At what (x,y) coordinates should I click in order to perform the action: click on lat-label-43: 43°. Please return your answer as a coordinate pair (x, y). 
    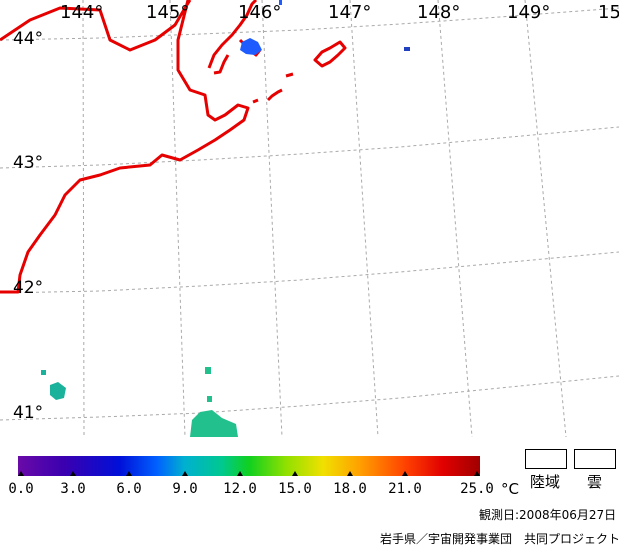
    Looking at the image, I should click on (28, 163).